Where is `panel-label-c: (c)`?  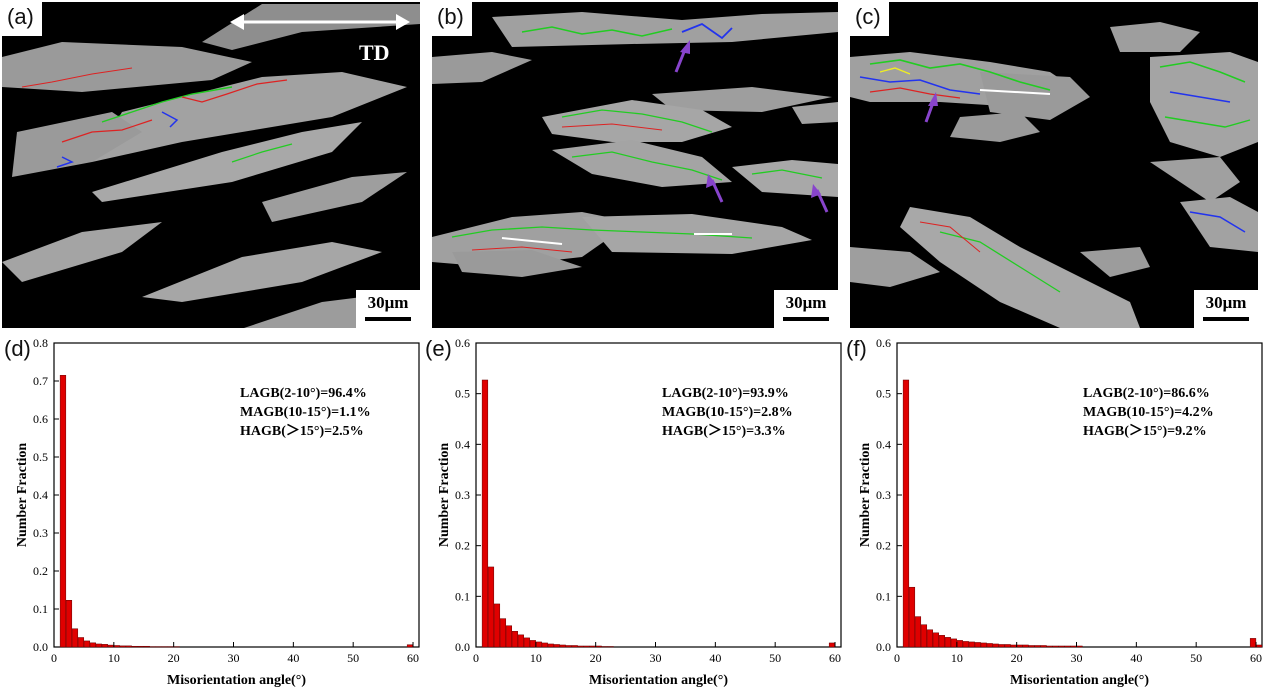
panel-label-c: (c) is located at coordinates (869, 19).